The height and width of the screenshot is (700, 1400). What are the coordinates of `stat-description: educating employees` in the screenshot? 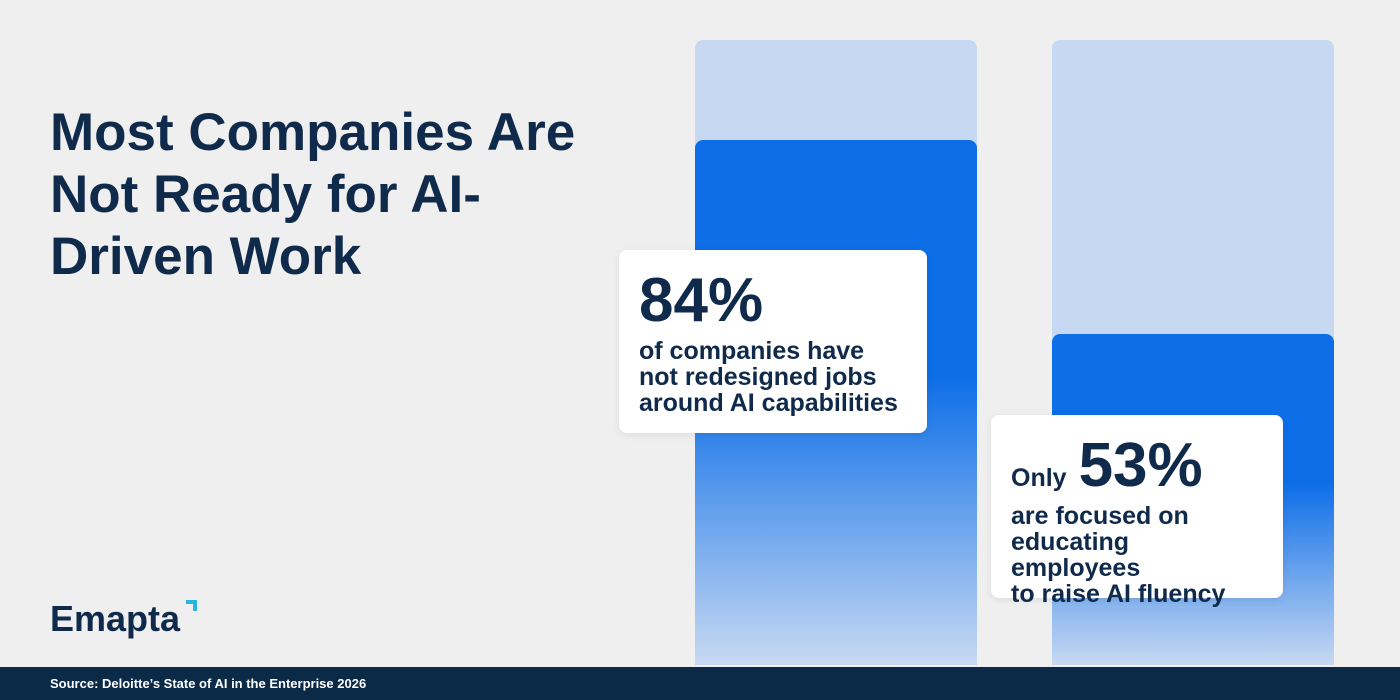 It's located at (1076, 555).